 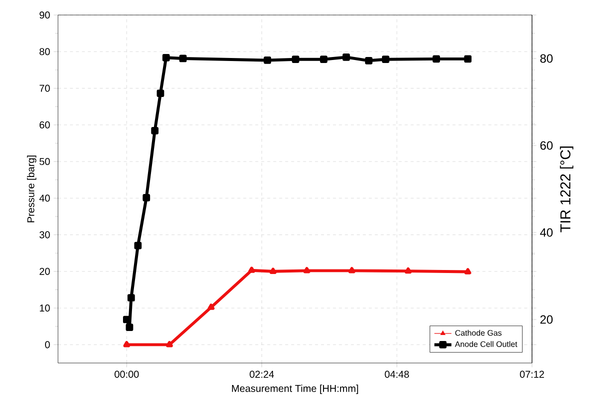 What do you see at coordinates (532, 374) in the screenshot?
I see `x-tick-label: 07:12` at bounding box center [532, 374].